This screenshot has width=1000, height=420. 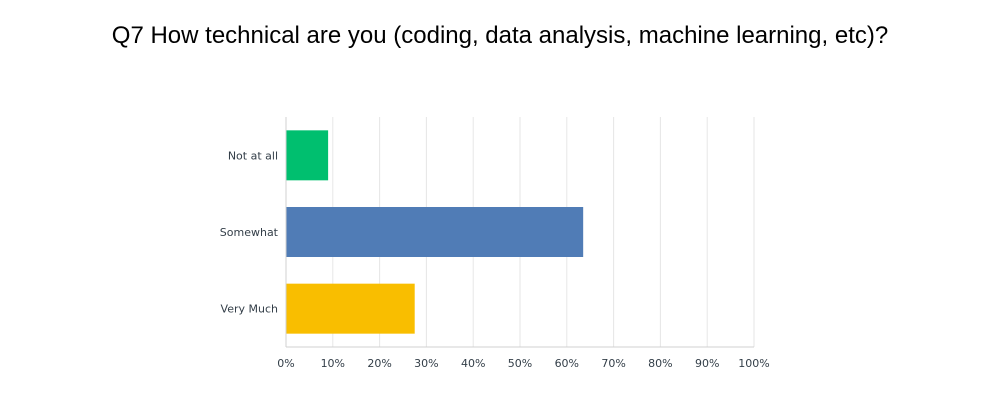 What do you see at coordinates (249, 232) in the screenshot?
I see `category-label: Somewhat` at bounding box center [249, 232].